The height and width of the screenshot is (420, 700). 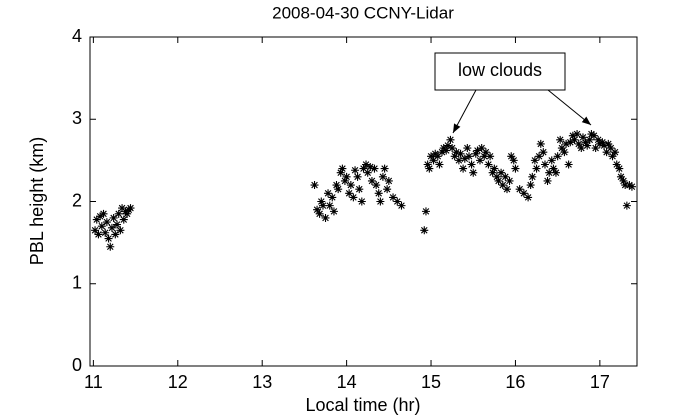 What do you see at coordinates (431, 382) in the screenshot?
I see `x-tick-label: 15` at bounding box center [431, 382].